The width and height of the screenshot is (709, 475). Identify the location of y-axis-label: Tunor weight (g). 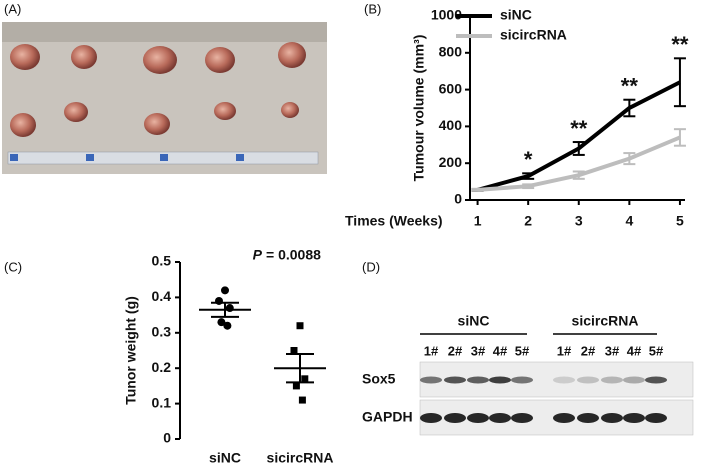
(131, 350).